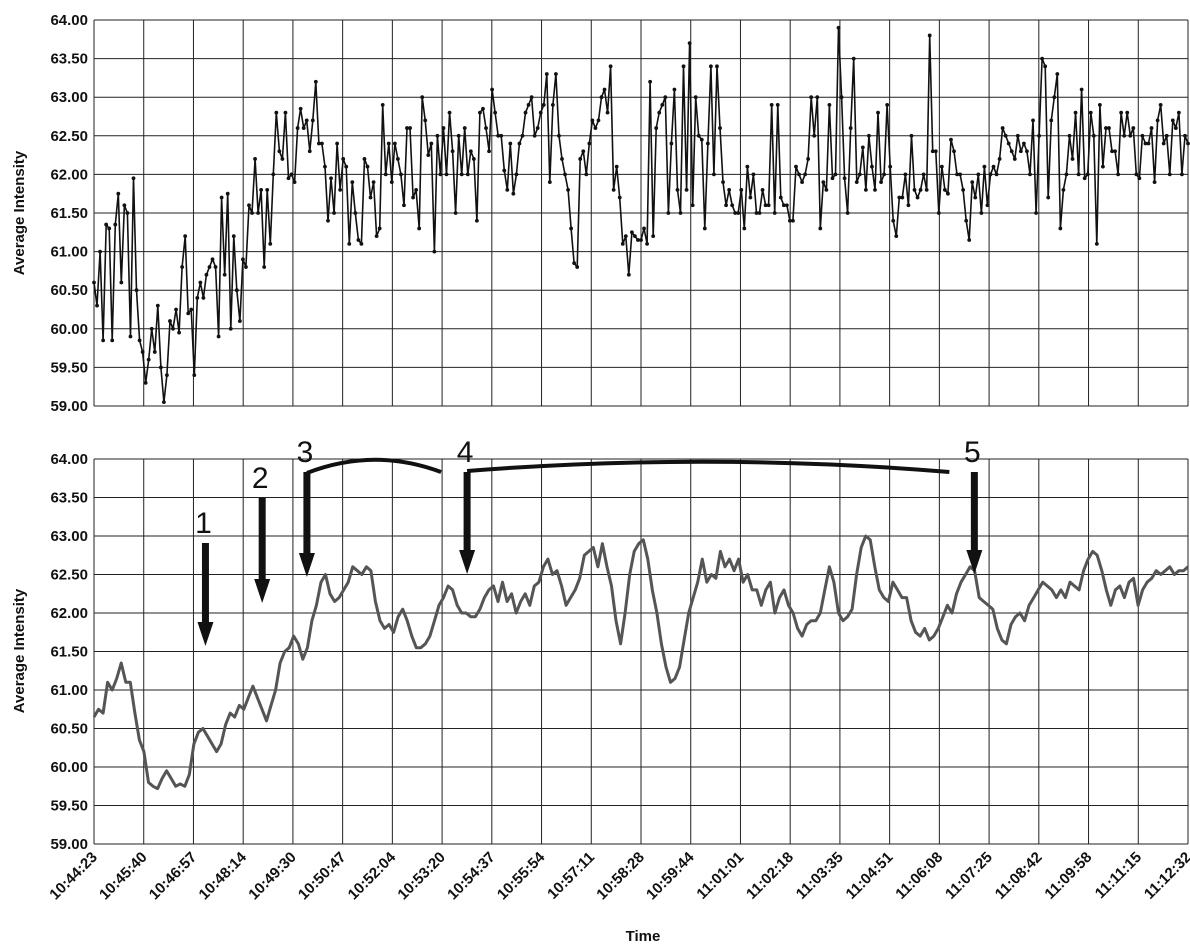 The height and width of the screenshot is (945, 1190). Describe the element at coordinates (69, 536) in the screenshot. I see `bottom-y-tick-label: 63.00` at that location.